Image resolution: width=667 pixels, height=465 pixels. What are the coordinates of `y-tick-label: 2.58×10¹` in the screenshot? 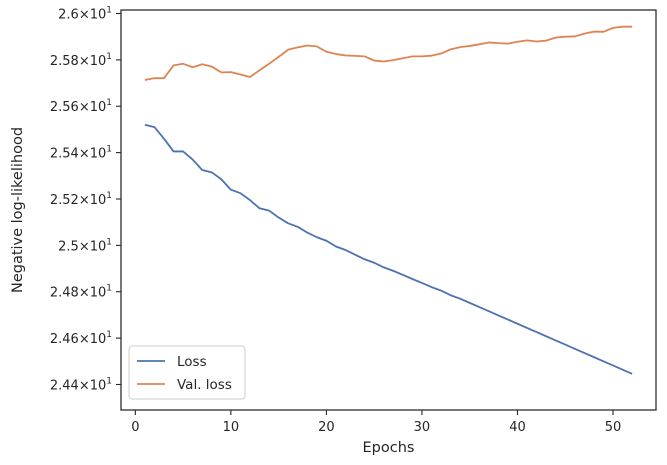 It's located at (81, 60).